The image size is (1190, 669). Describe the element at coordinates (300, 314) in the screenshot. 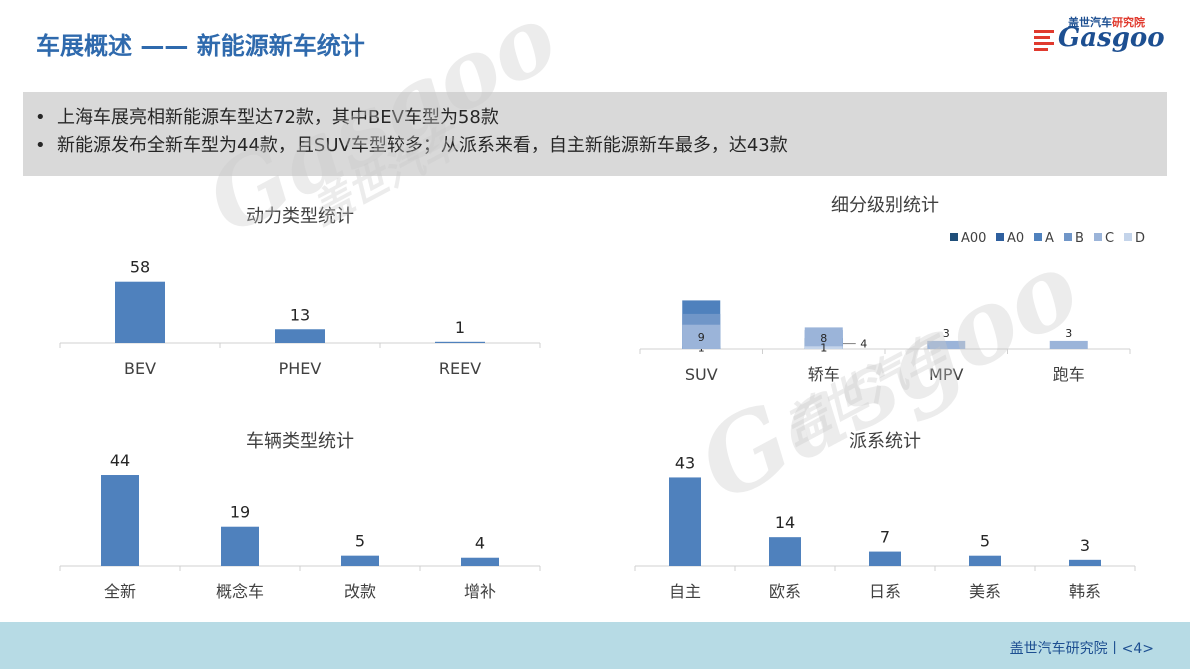

I see `data-label: 13` at that location.